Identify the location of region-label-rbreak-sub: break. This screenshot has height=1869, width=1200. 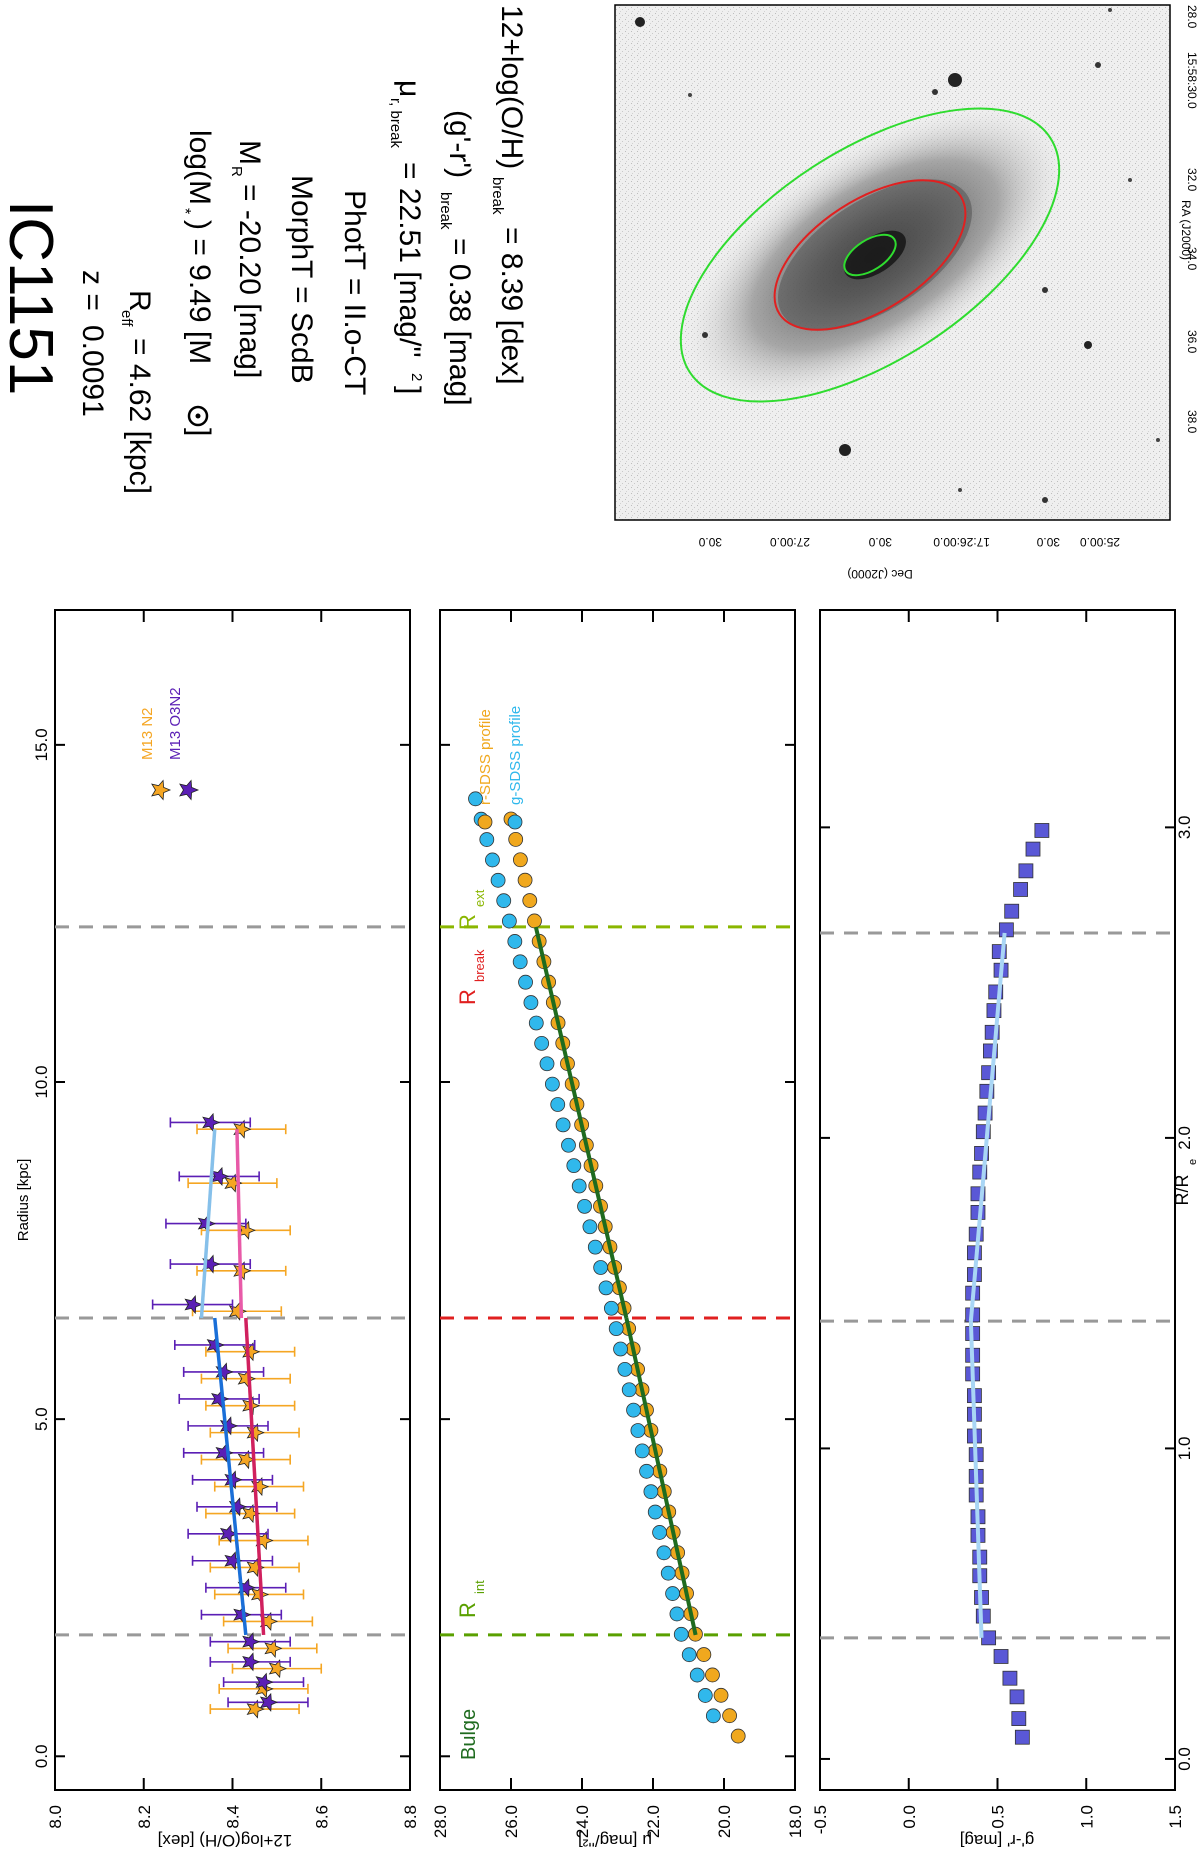
(479, 965).